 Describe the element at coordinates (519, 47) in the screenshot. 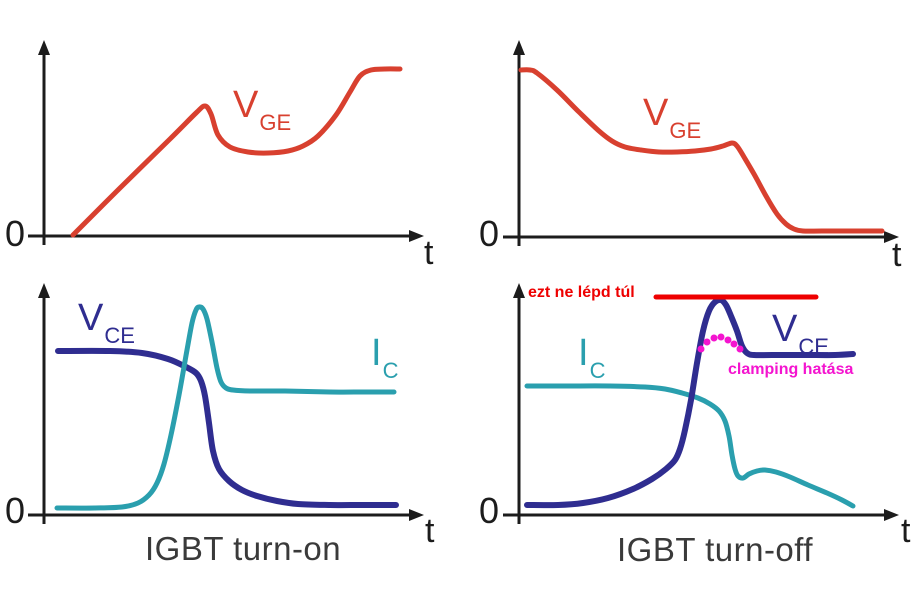

I see `vge_turn_off-y-axis-arrow` at that location.